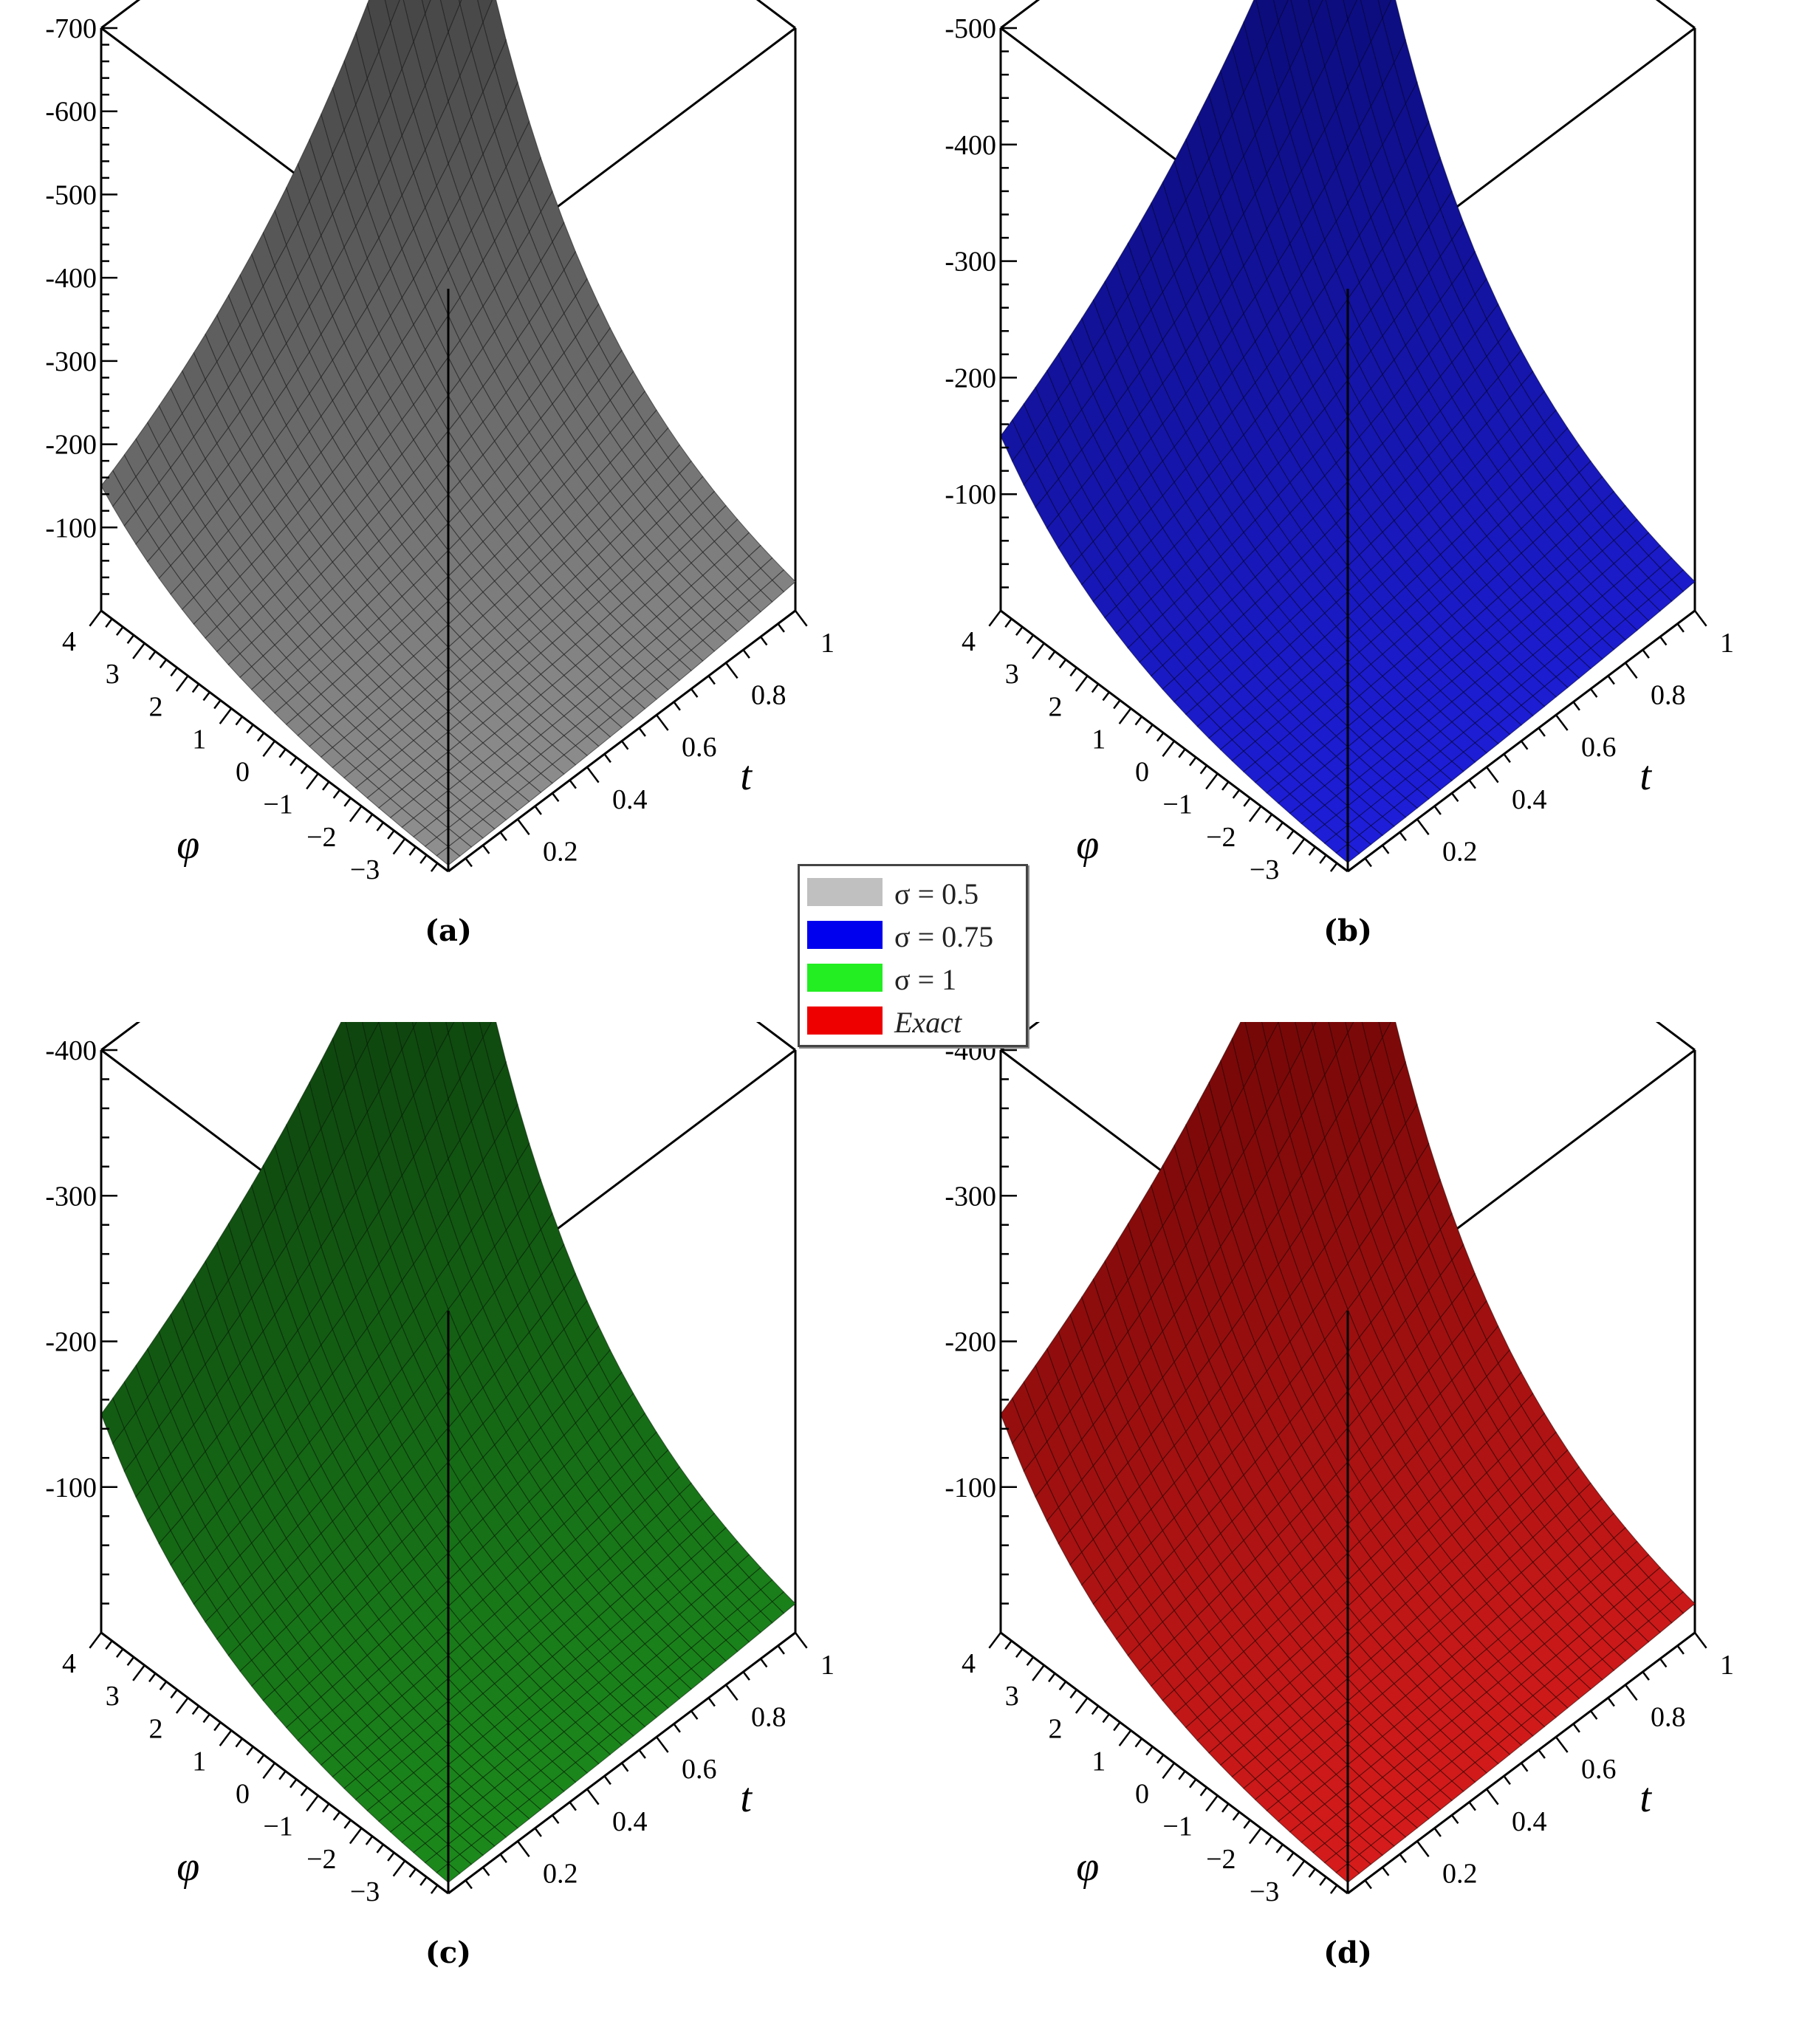  Describe the element at coordinates (913, 892) in the screenshot. I see `legend-item-sigma-0-5: σ = 0.5` at that location.